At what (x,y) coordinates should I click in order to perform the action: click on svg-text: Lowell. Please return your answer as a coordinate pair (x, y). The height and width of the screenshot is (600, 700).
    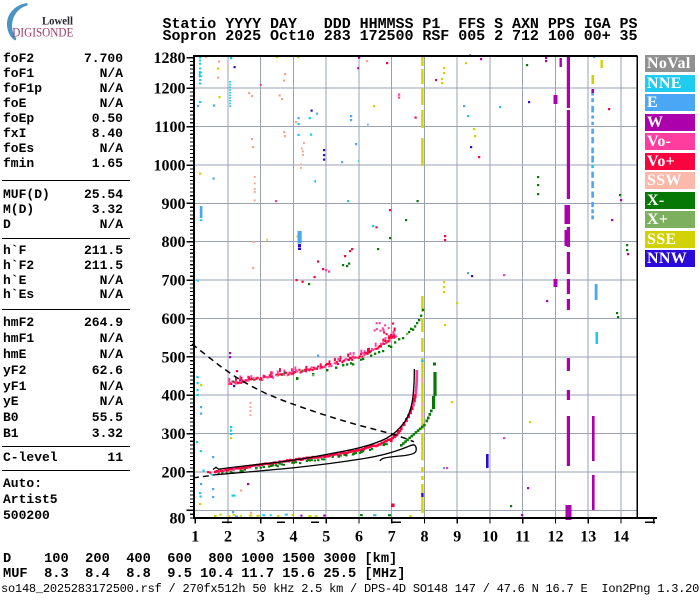
    Looking at the image, I should click on (58, 20).